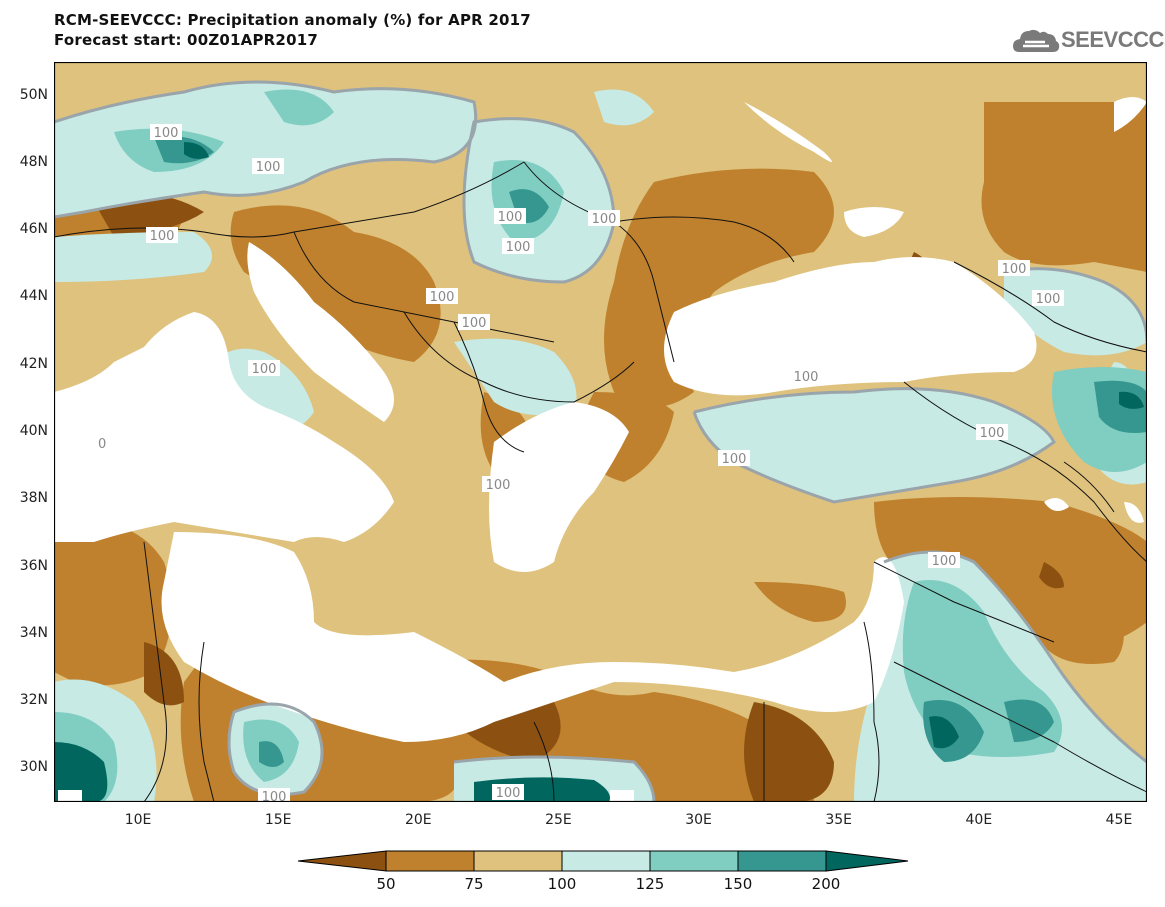  Describe the element at coordinates (33, 498) in the screenshot. I see `latitude-tick-label: 38N` at that location.